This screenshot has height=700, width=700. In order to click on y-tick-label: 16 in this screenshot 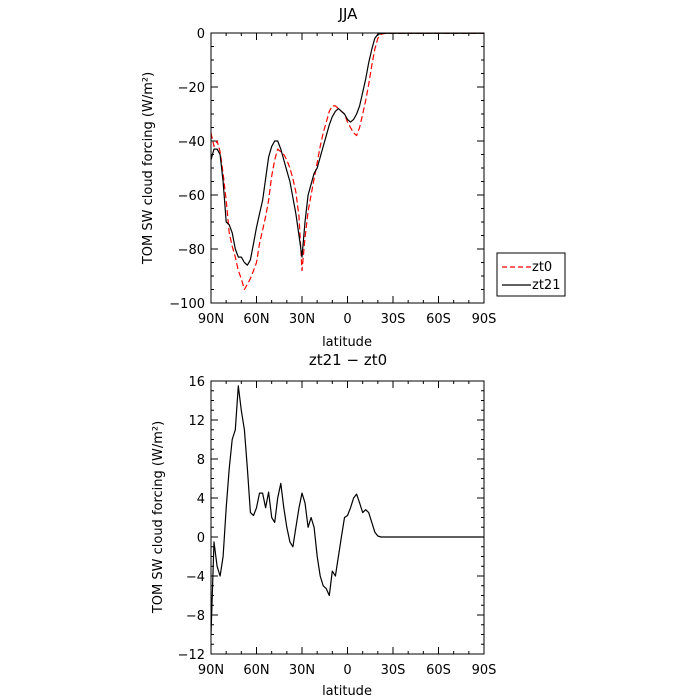, I will do `click(196, 382)`.